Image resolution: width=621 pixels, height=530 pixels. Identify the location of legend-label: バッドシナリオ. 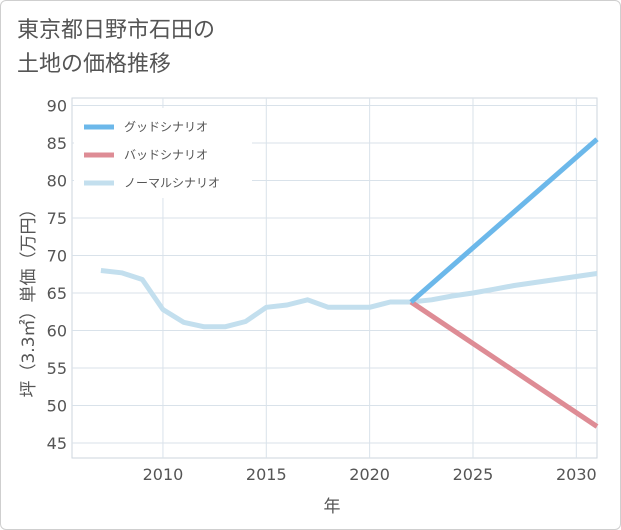
(166, 155).